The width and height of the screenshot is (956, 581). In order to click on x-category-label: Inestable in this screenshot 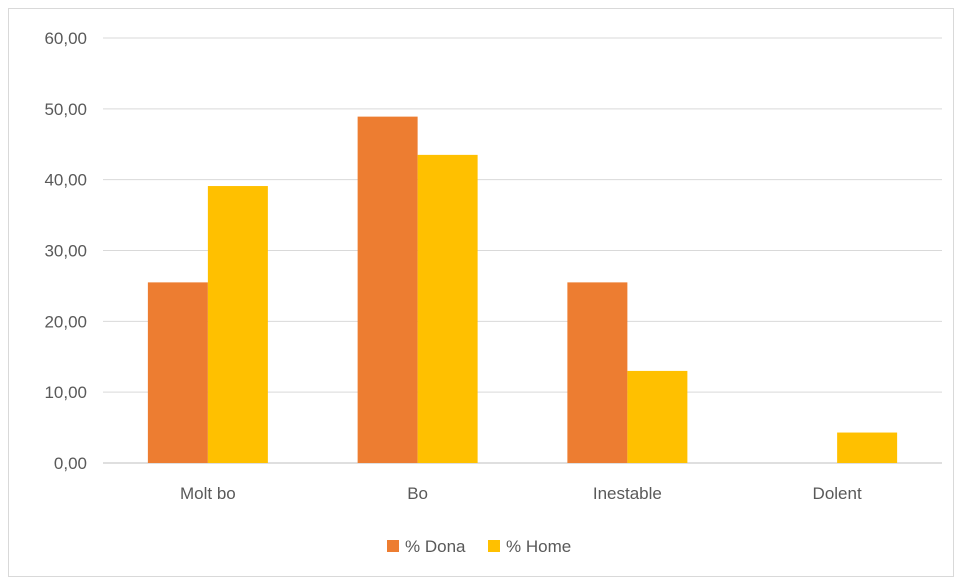, I will do `click(627, 493)`.